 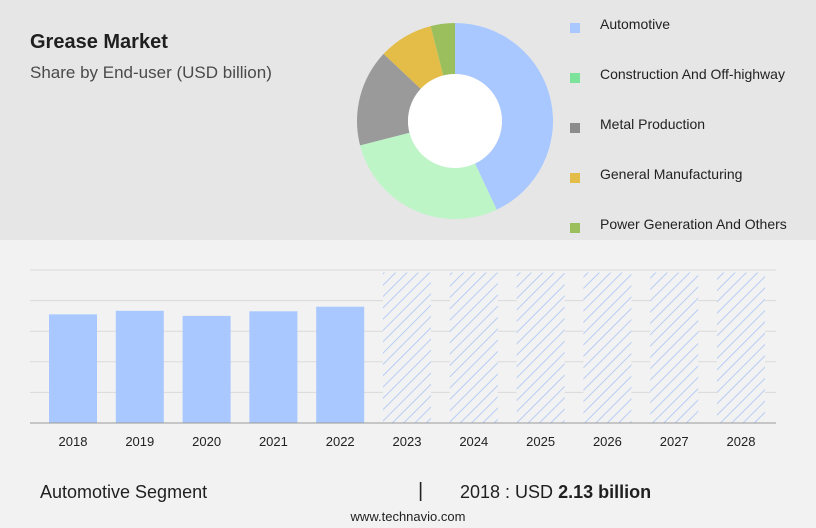 I want to click on donut-chart, so click(x=455, y=121).